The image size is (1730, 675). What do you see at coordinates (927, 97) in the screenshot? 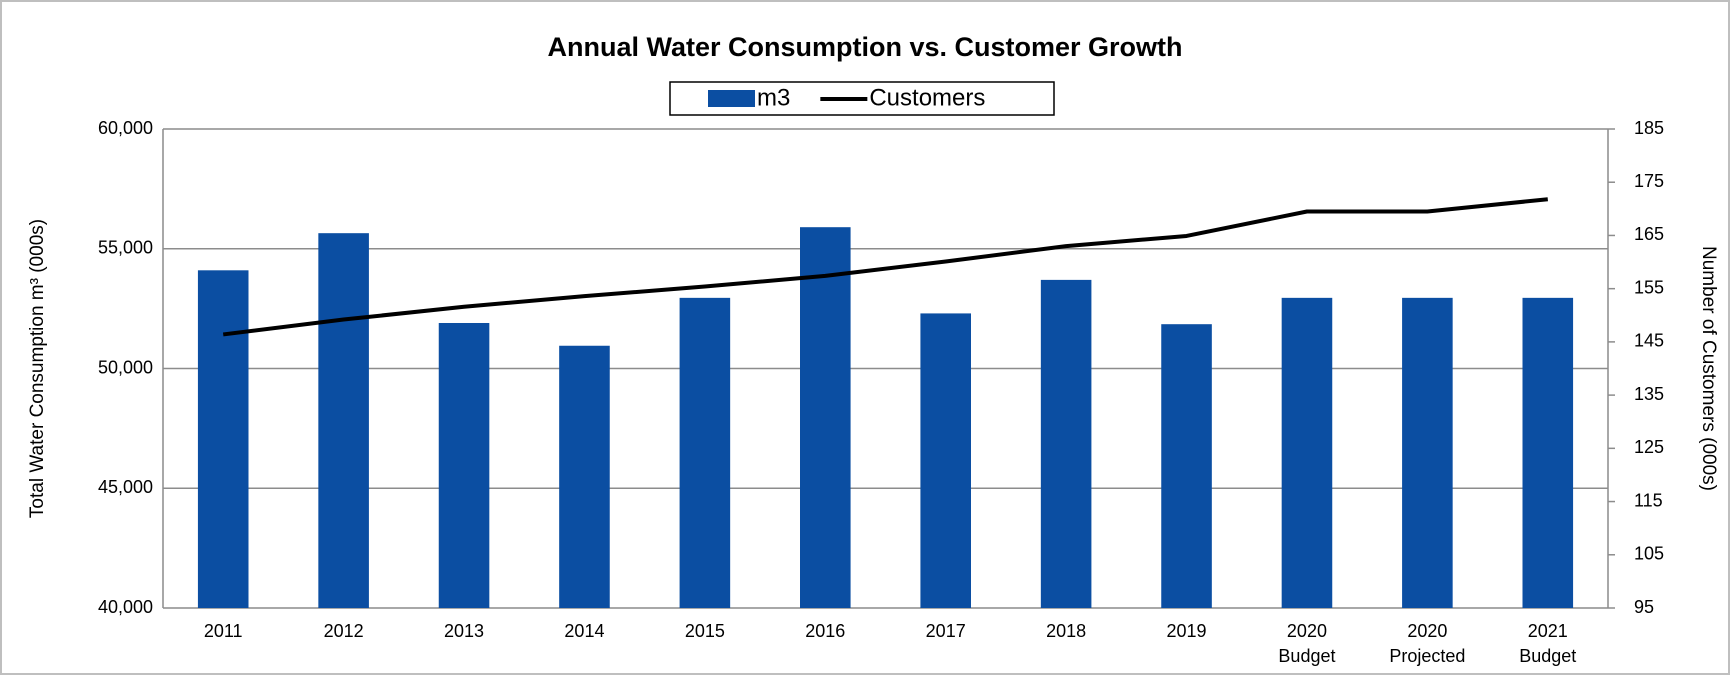
I see `legend-label: Customers` at bounding box center [927, 97].